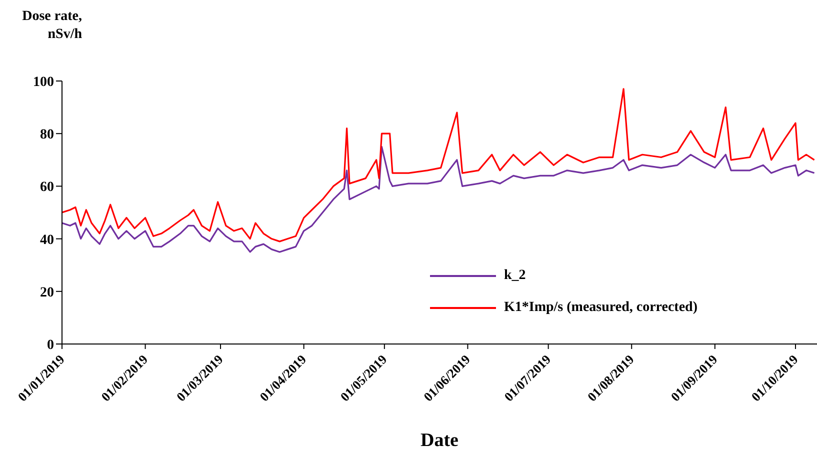 The image size is (817, 450). Describe the element at coordinates (47, 135) in the screenshot. I see `y-tick-label: 80` at that location.